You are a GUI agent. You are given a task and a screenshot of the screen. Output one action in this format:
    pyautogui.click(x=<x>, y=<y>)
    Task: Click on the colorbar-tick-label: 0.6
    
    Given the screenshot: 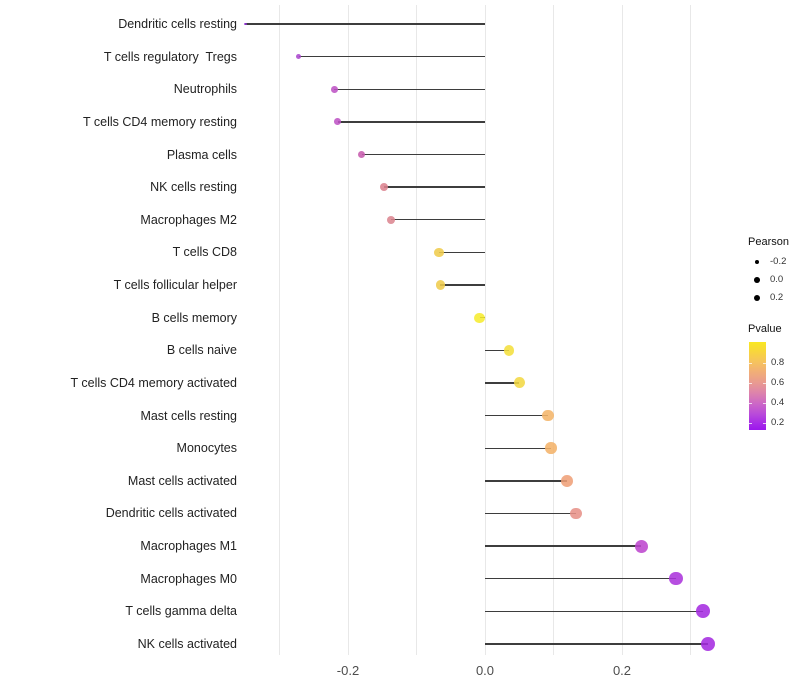 What is the action you would take?
    pyautogui.click(x=778, y=382)
    